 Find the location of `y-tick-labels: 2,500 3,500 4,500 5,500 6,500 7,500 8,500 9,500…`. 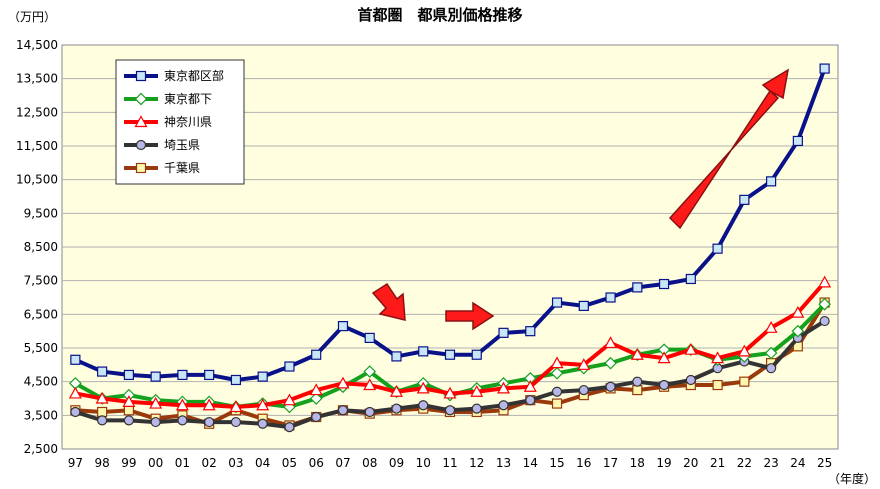

y-tick-labels: 2,500 3,500 4,500 5,500 6,500 7,500 8,500 9,500… is located at coordinates (37, 247).